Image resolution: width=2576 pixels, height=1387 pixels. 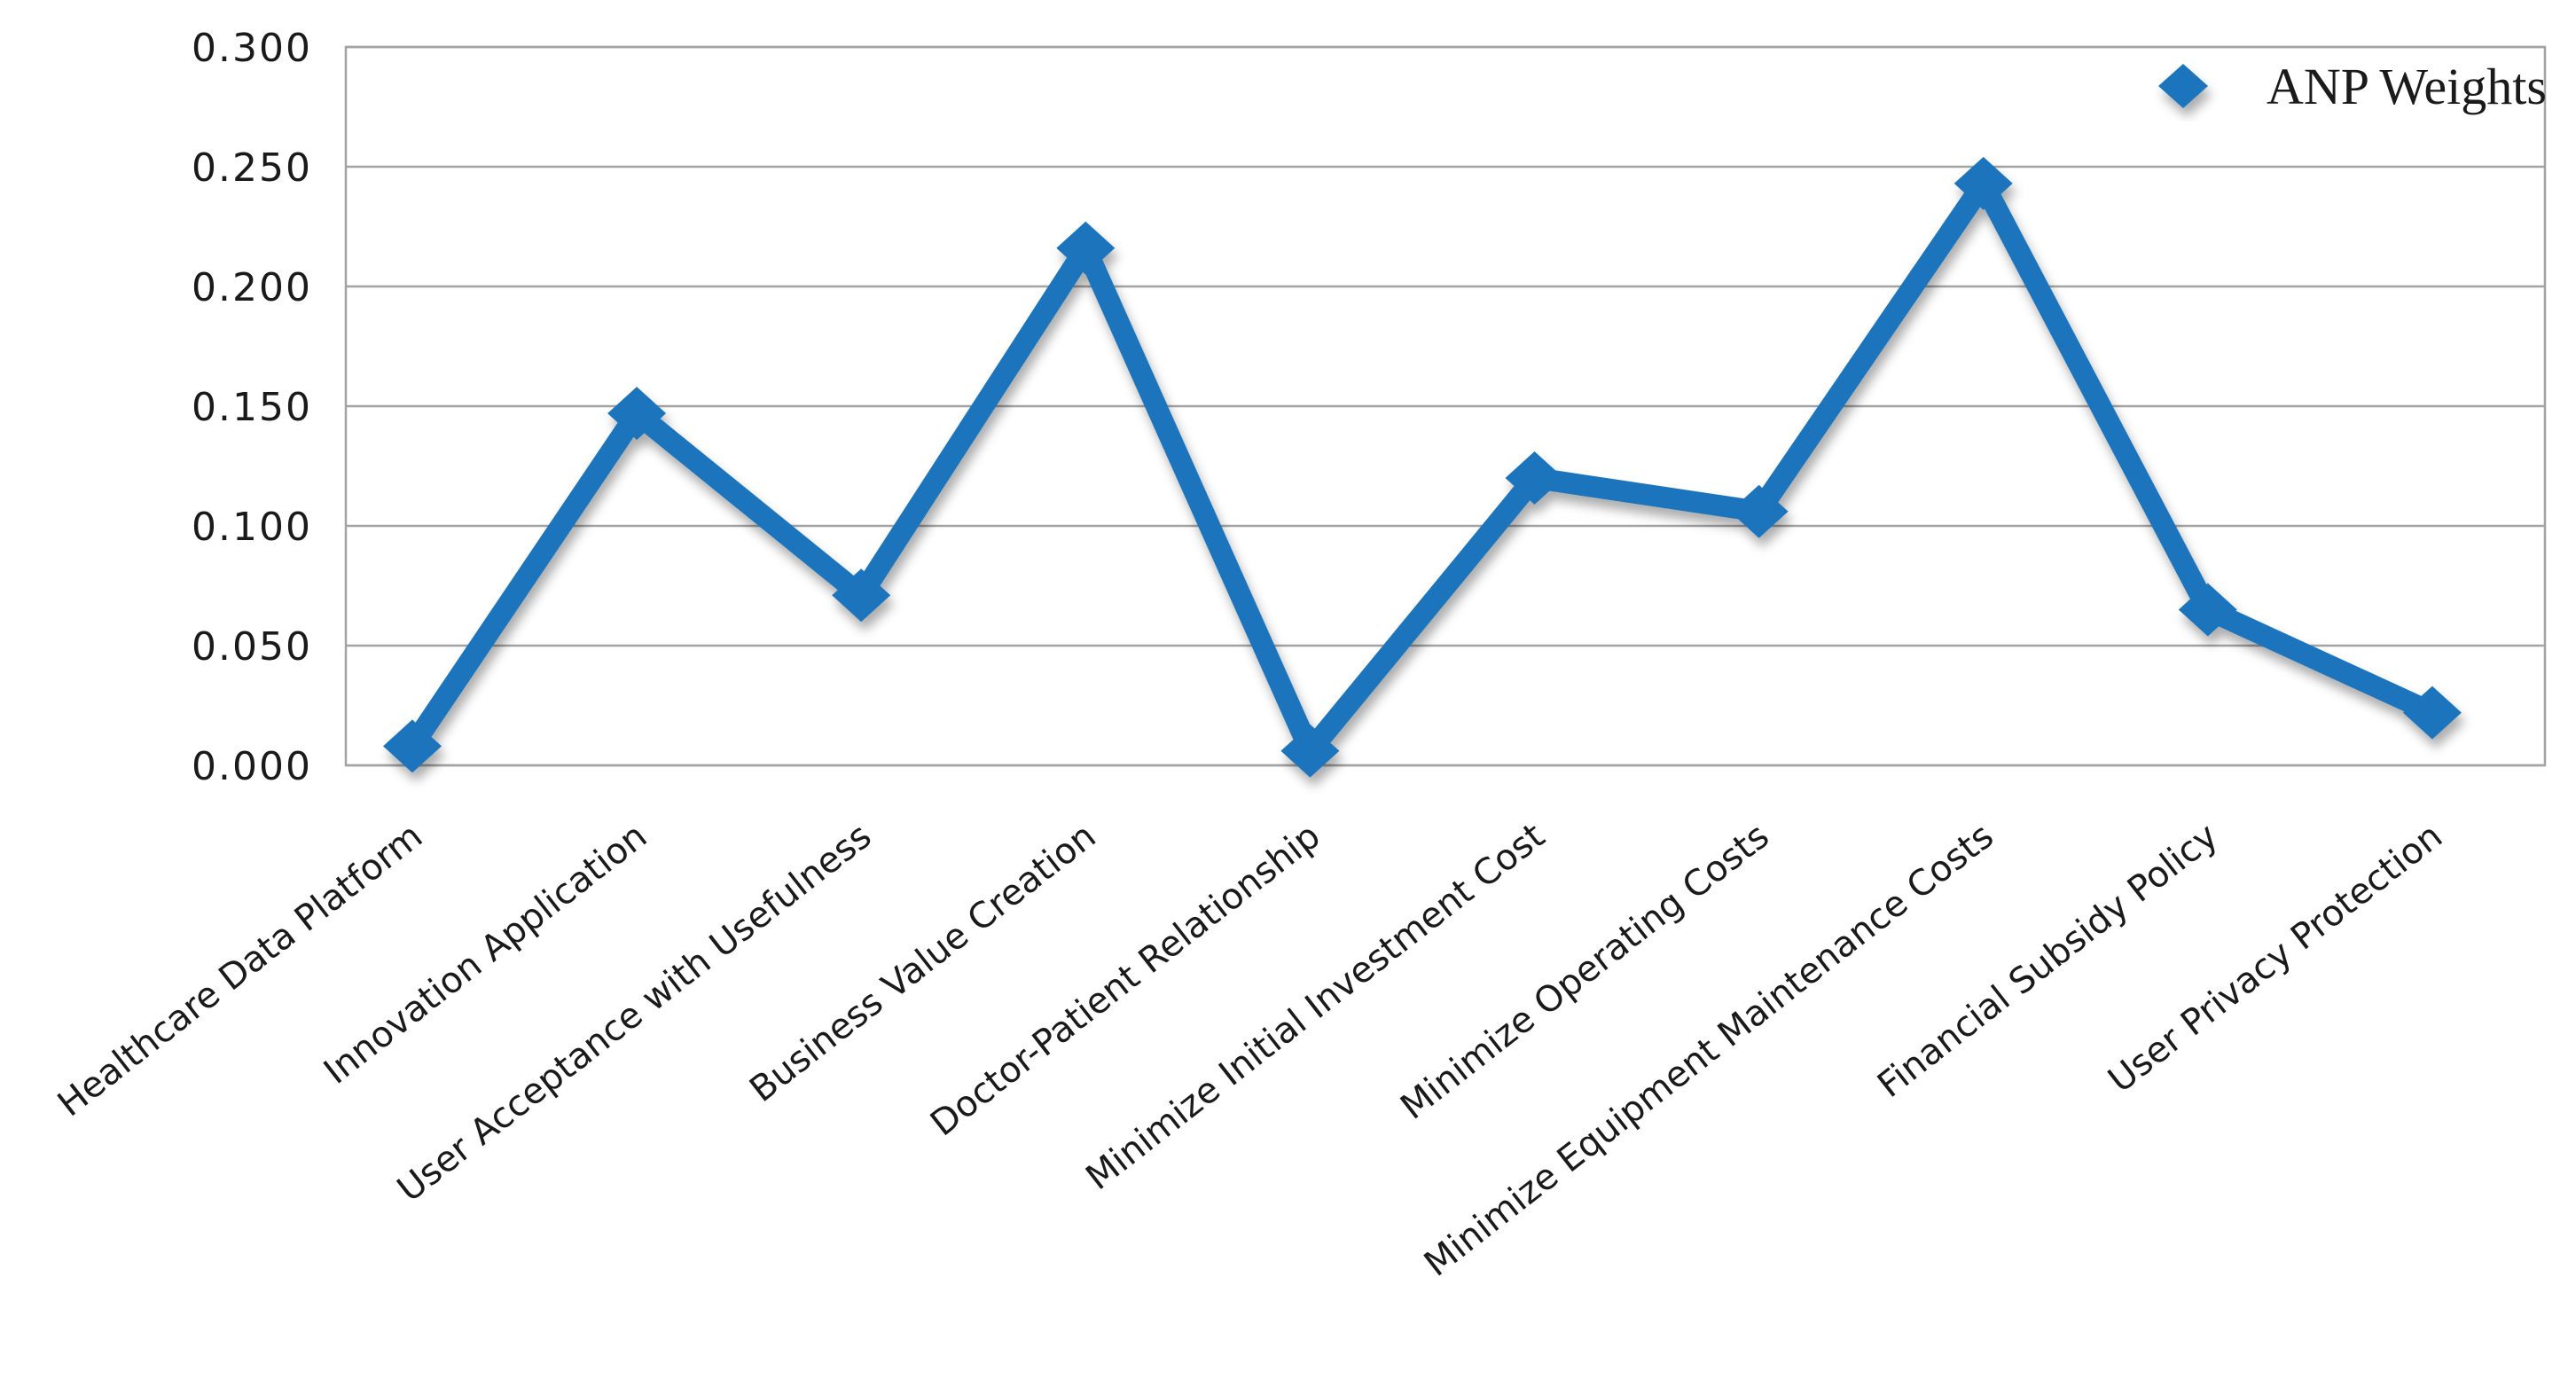 What do you see at coordinates (252, 48) in the screenshot?
I see `y-tick-label: 0.300` at bounding box center [252, 48].